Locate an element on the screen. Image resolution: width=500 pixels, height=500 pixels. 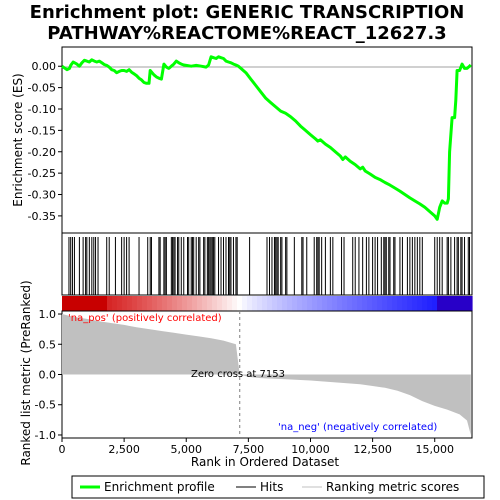
metric-ytick-label: -1.0 is located at coordinates (45, 435).